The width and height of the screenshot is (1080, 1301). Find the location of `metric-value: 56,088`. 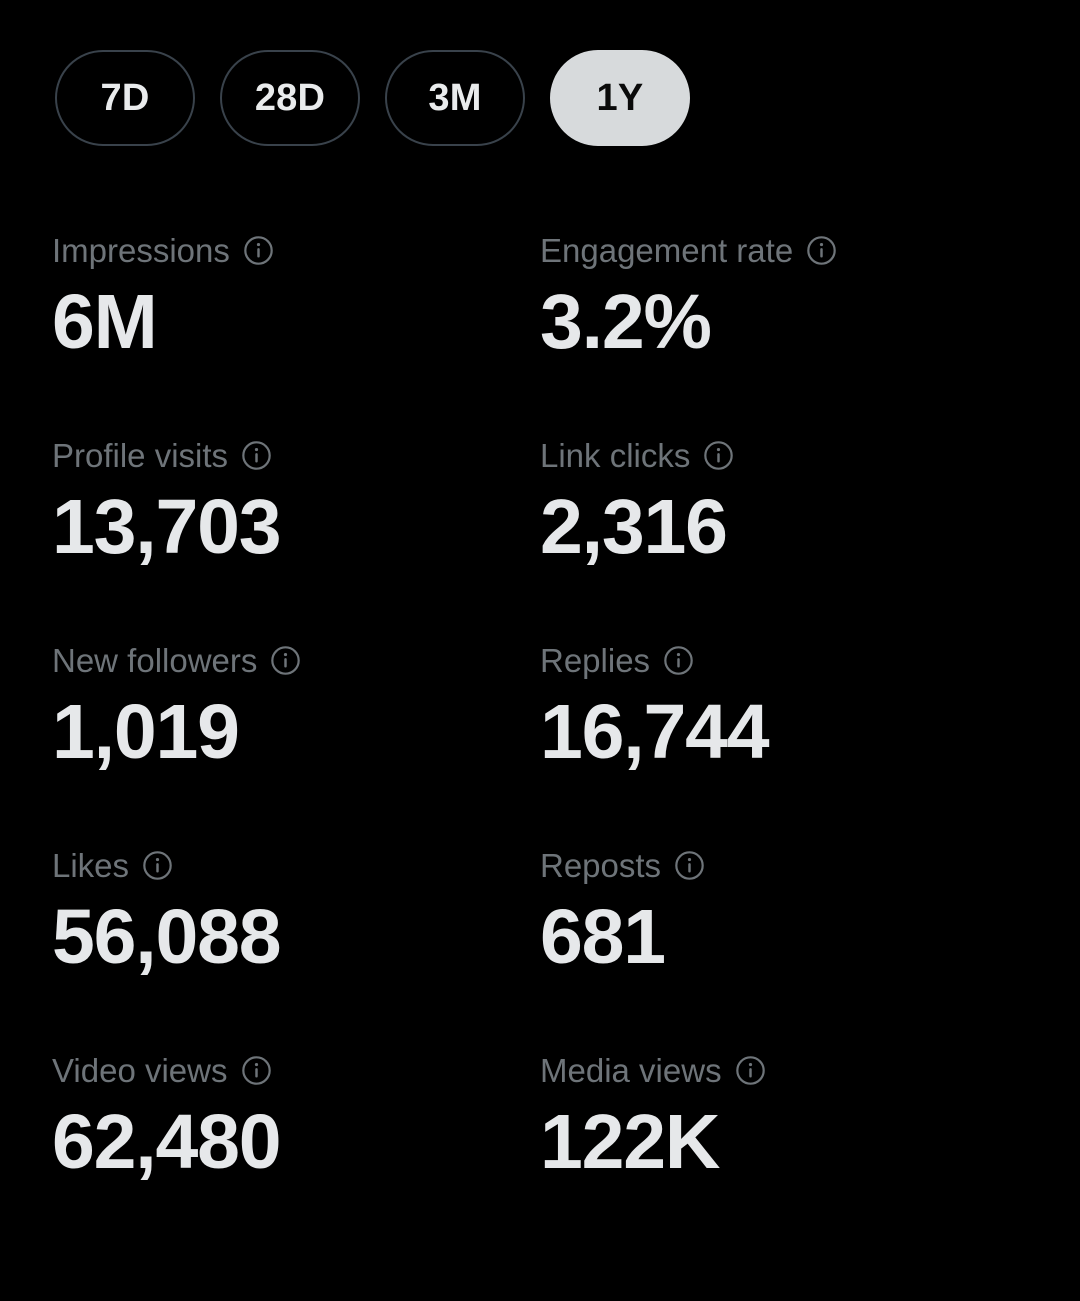

metric-value: 56,088 is located at coordinates (167, 937).